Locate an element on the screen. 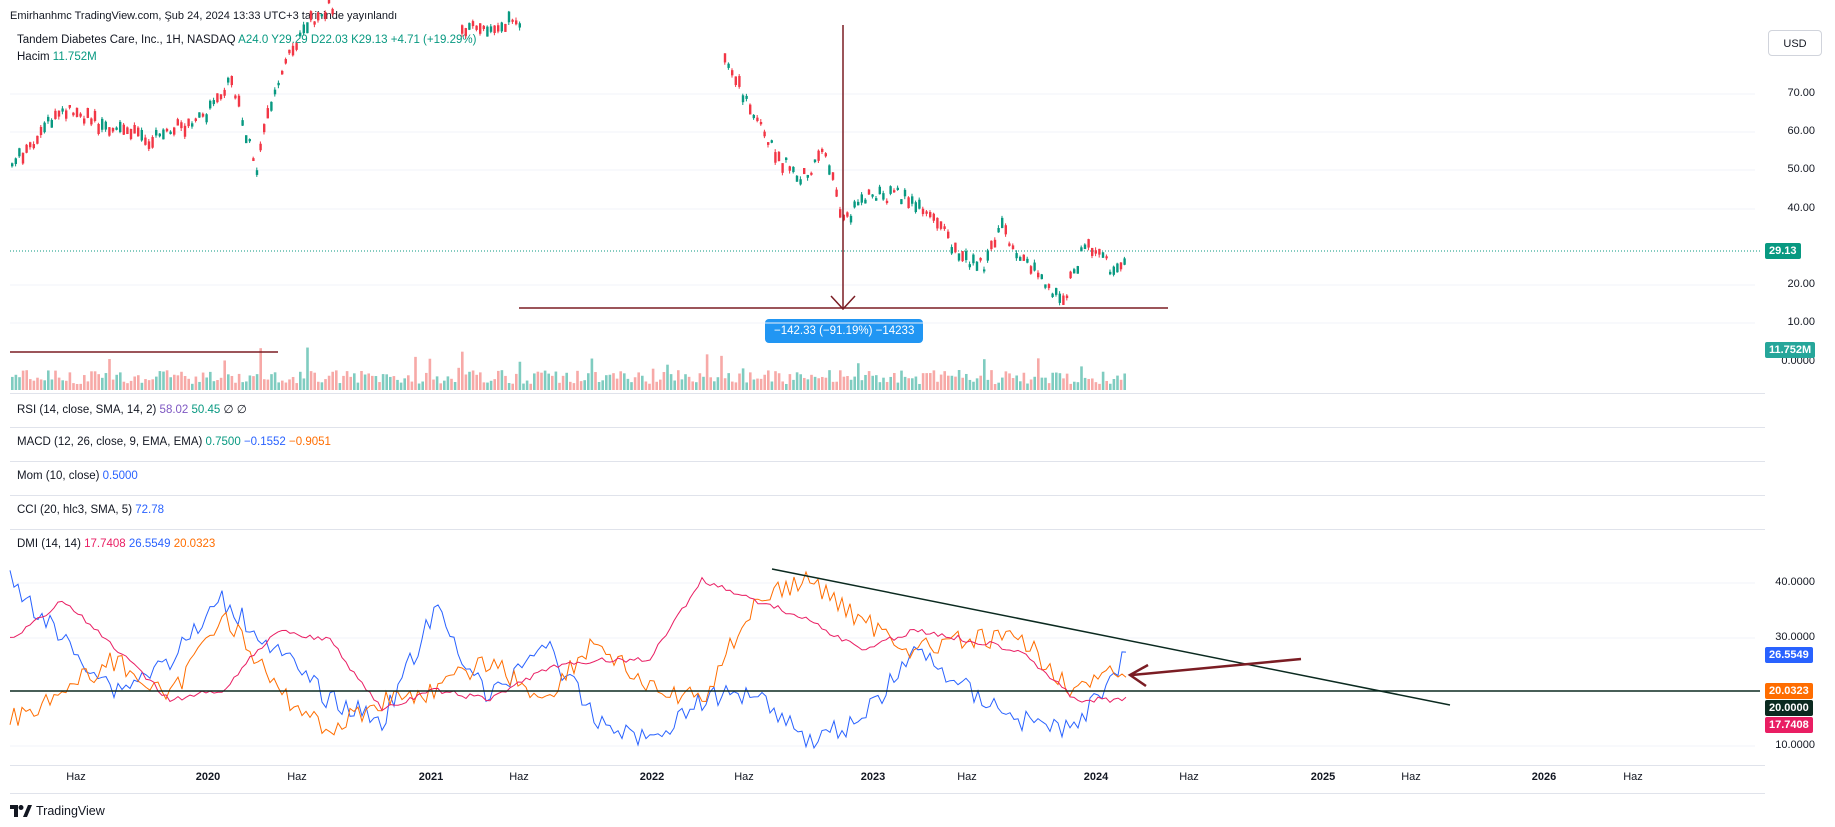  time-axis-label: Haz is located at coordinates (1189, 777).